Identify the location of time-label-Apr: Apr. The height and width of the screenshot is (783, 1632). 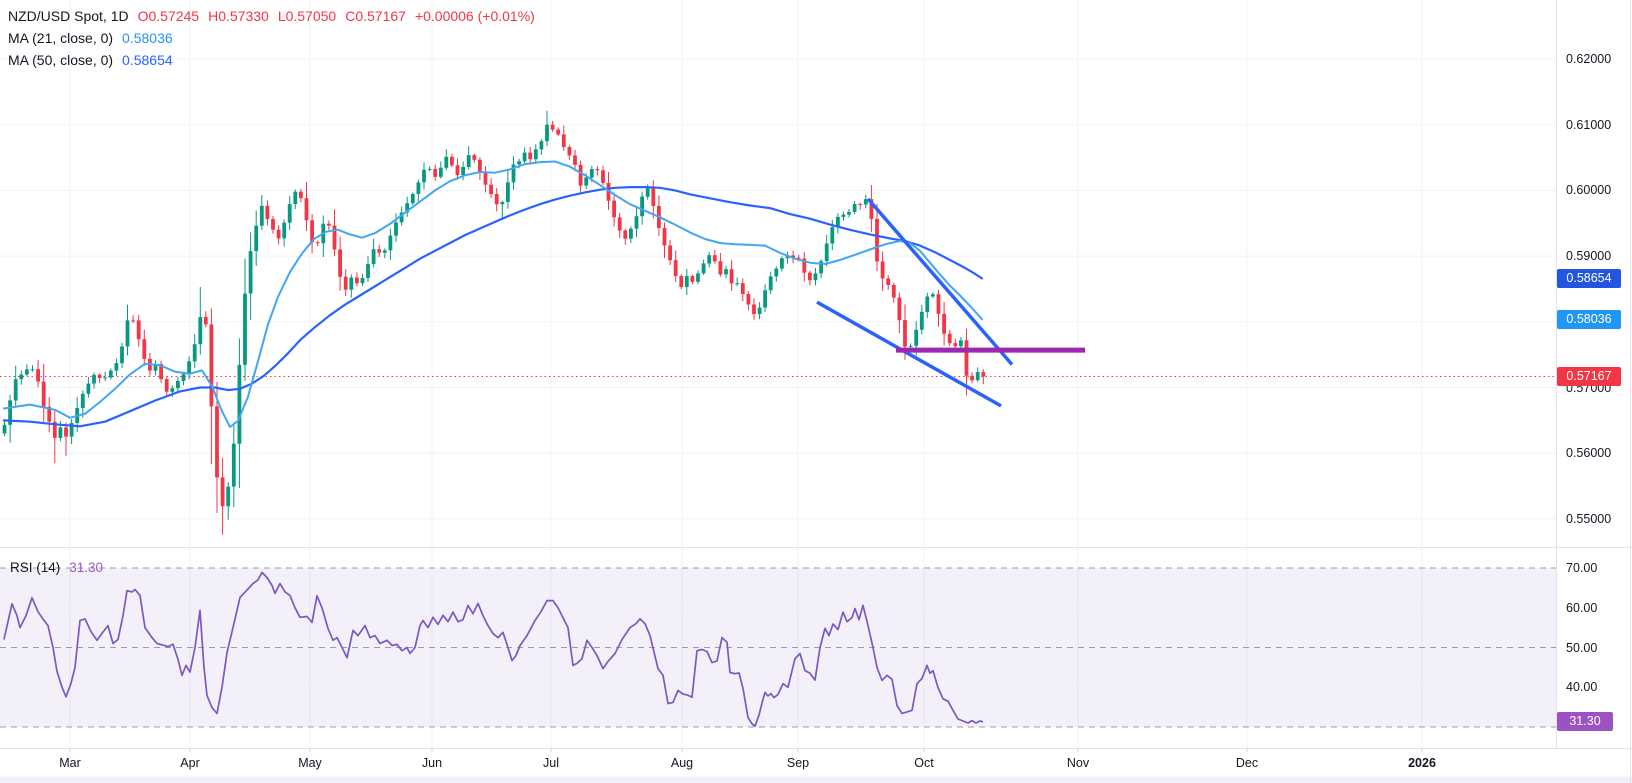
(190, 763).